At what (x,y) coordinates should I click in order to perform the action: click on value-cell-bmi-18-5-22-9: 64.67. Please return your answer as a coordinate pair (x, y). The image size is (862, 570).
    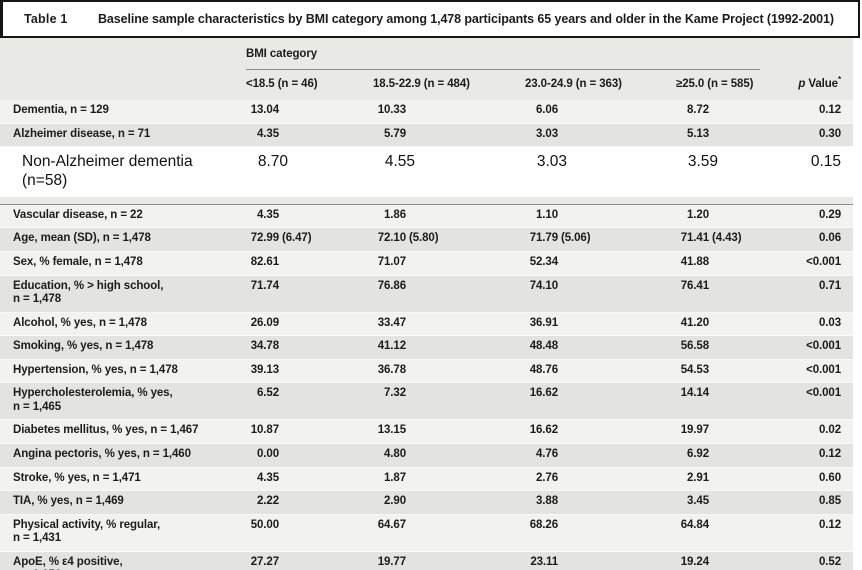
    Looking at the image, I should click on (391, 524).